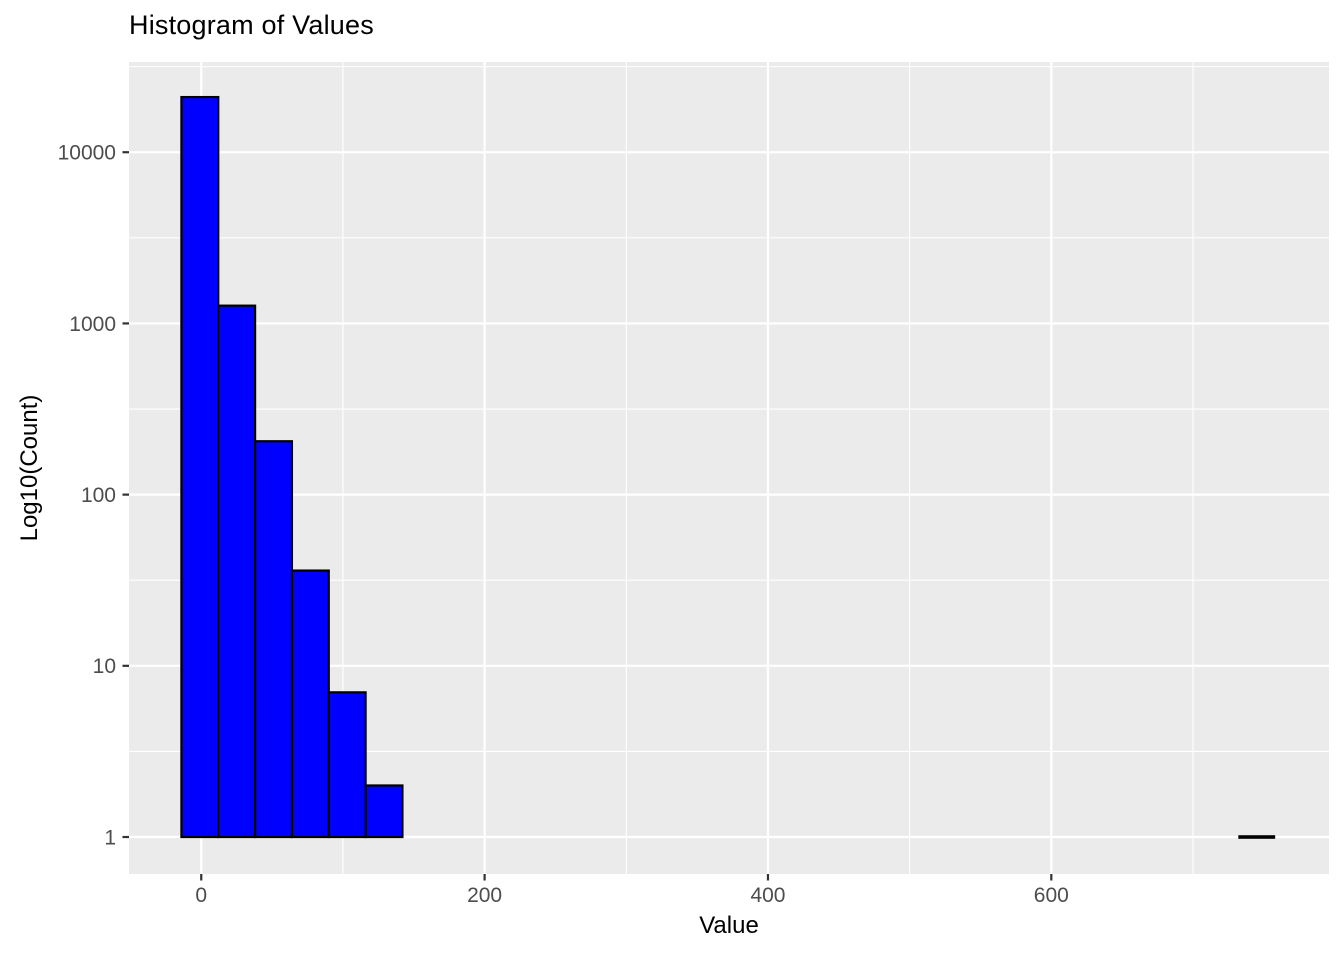 The image size is (1344, 960). What do you see at coordinates (98, 495) in the screenshot?
I see `y-tick-label: 100` at bounding box center [98, 495].